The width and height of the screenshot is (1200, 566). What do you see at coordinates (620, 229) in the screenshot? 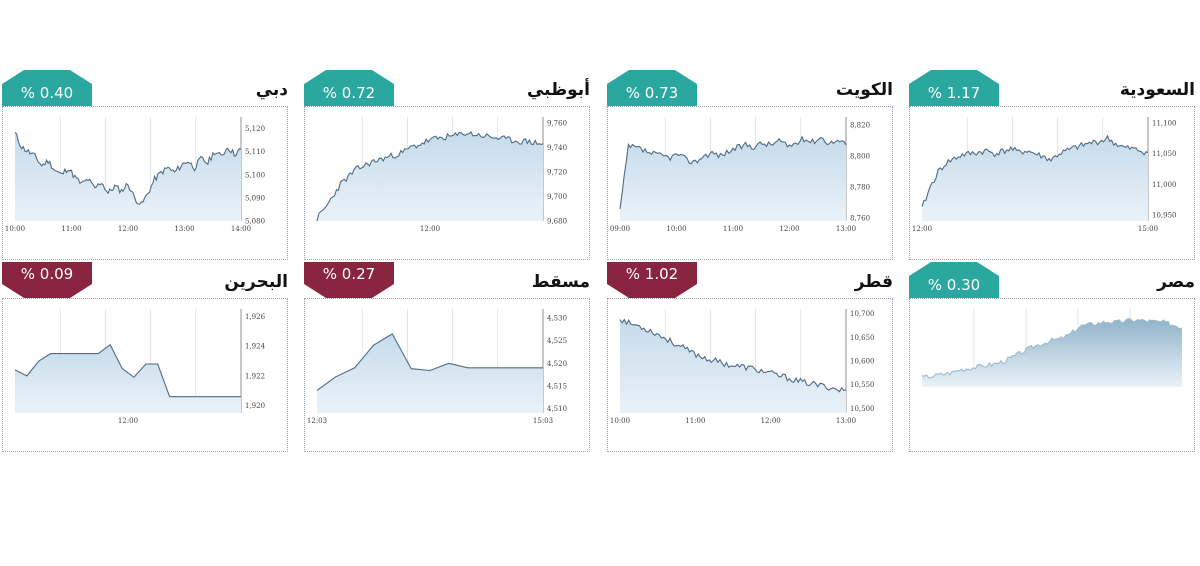
I see `x-tick-label: 09:00` at bounding box center [620, 229].